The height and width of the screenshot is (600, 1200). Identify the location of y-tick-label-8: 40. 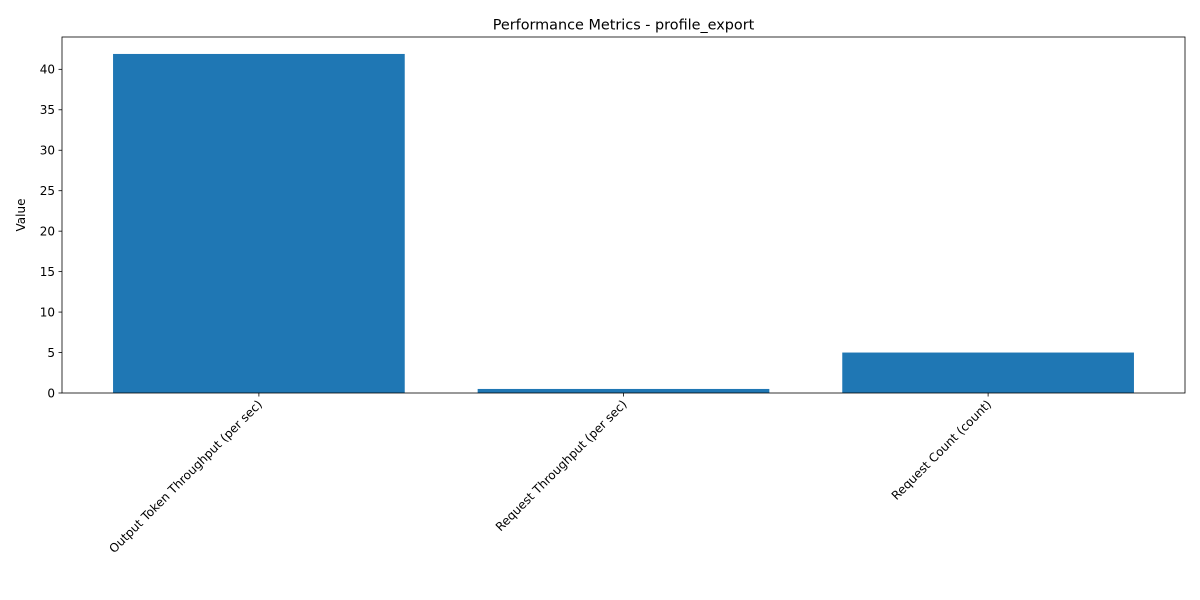
(47, 70).